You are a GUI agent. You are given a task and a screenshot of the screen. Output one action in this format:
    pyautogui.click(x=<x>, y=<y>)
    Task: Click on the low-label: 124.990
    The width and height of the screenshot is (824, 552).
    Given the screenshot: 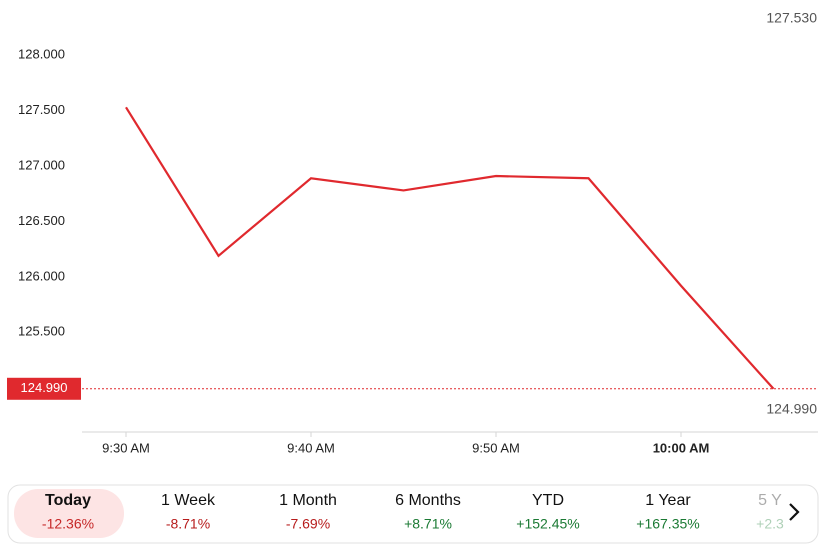 What is the action you would take?
    pyautogui.click(x=791, y=408)
    